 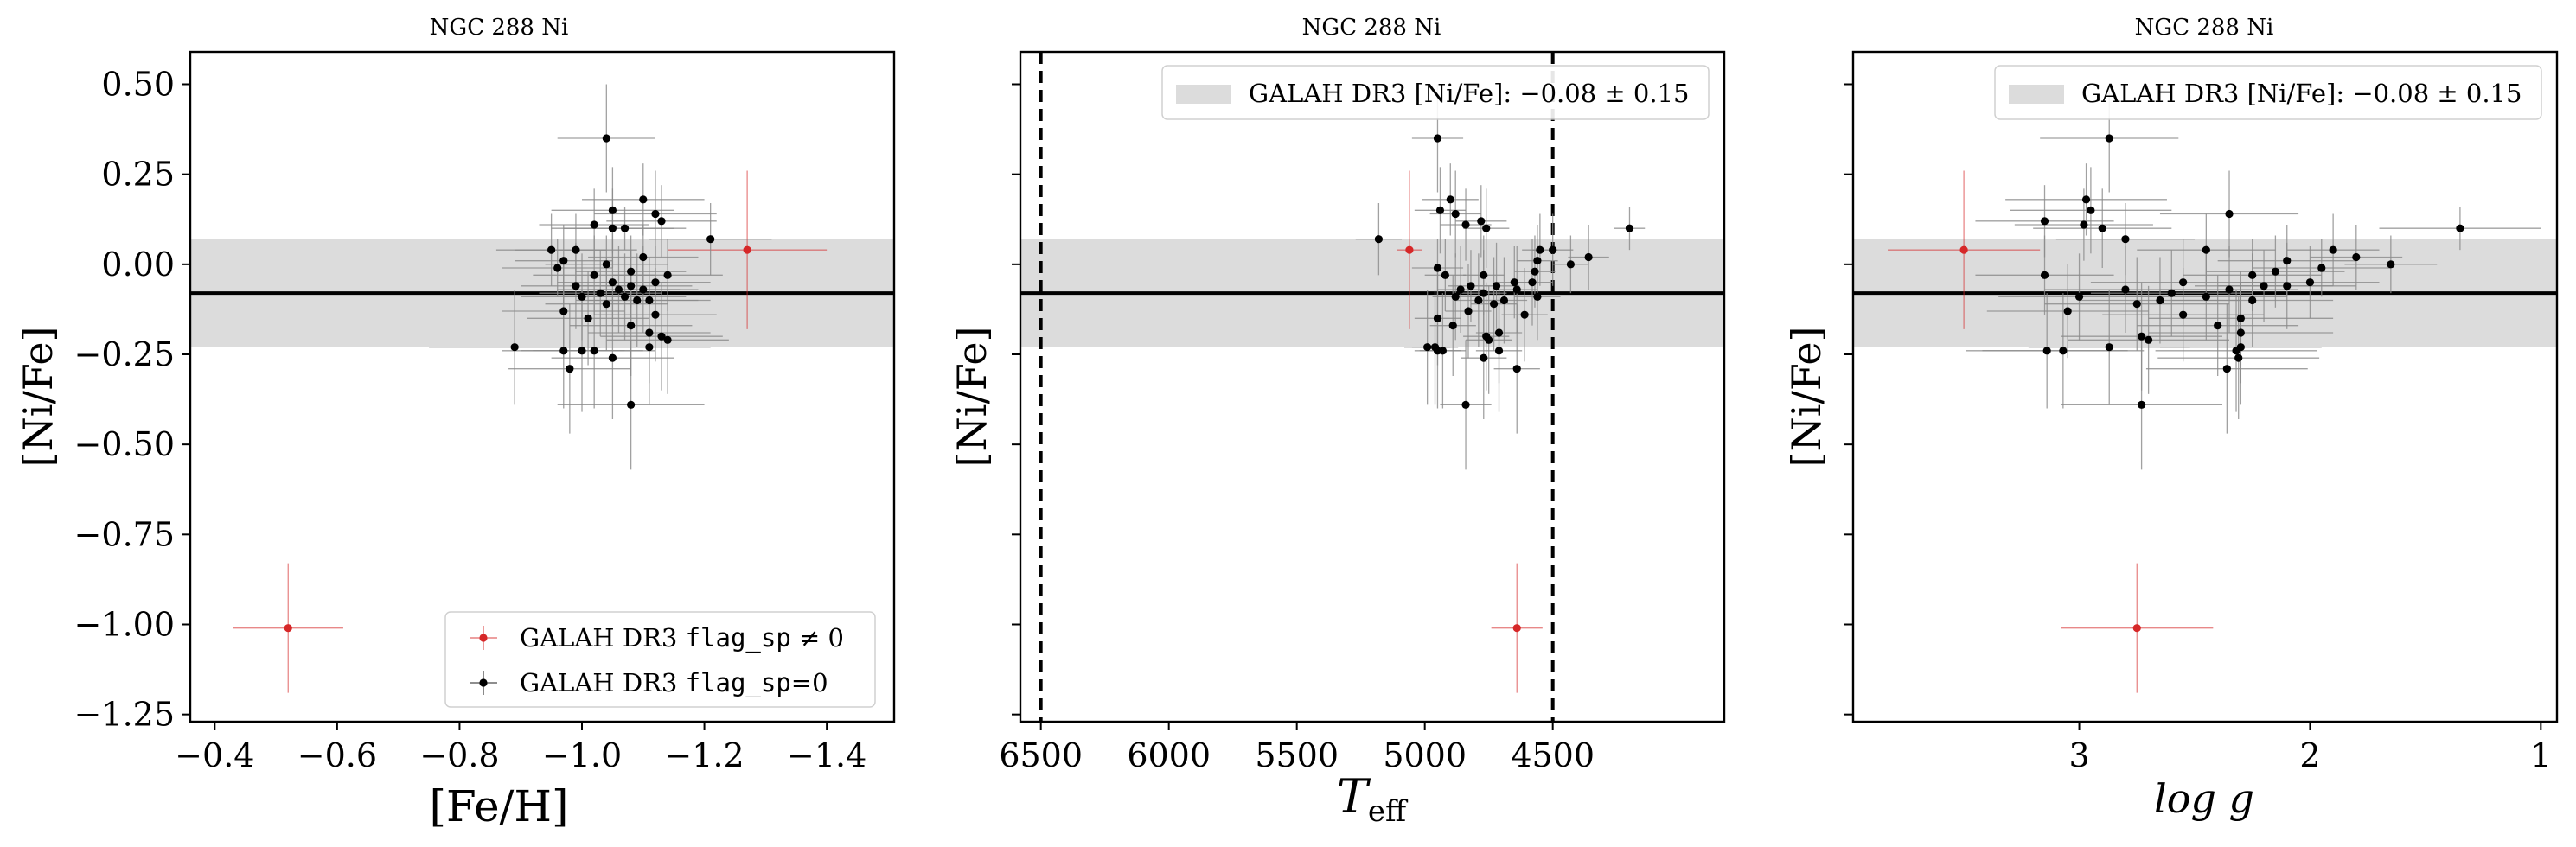 What do you see at coordinates (337, 755) in the screenshot?
I see `x-tick-label: −0.6` at bounding box center [337, 755].